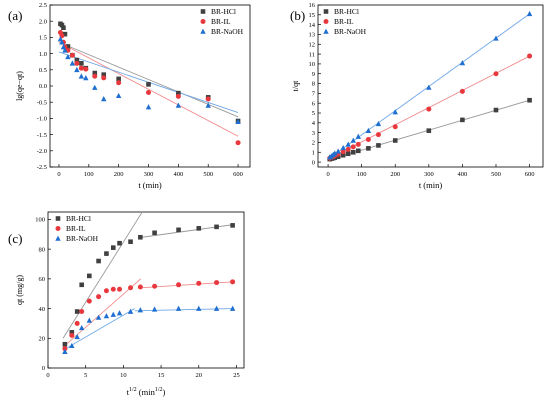  What do you see at coordinates (344, 21) in the screenshot?
I see `legend-label: BR-IL` at bounding box center [344, 21].